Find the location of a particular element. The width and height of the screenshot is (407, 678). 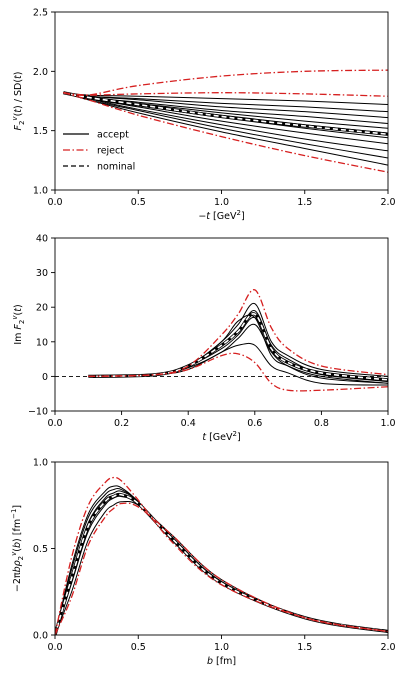

y-axis-label: Im F2v(t) is located at coordinates (18, 324).